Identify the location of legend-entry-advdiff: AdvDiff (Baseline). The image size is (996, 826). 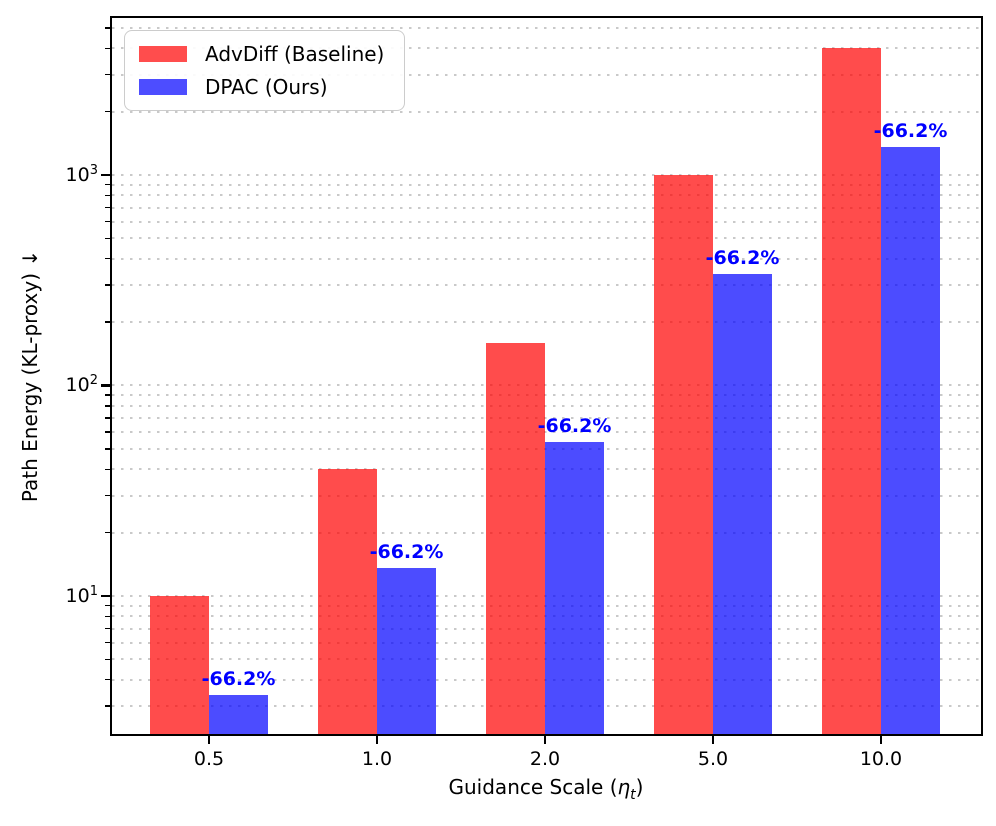
(261, 54).